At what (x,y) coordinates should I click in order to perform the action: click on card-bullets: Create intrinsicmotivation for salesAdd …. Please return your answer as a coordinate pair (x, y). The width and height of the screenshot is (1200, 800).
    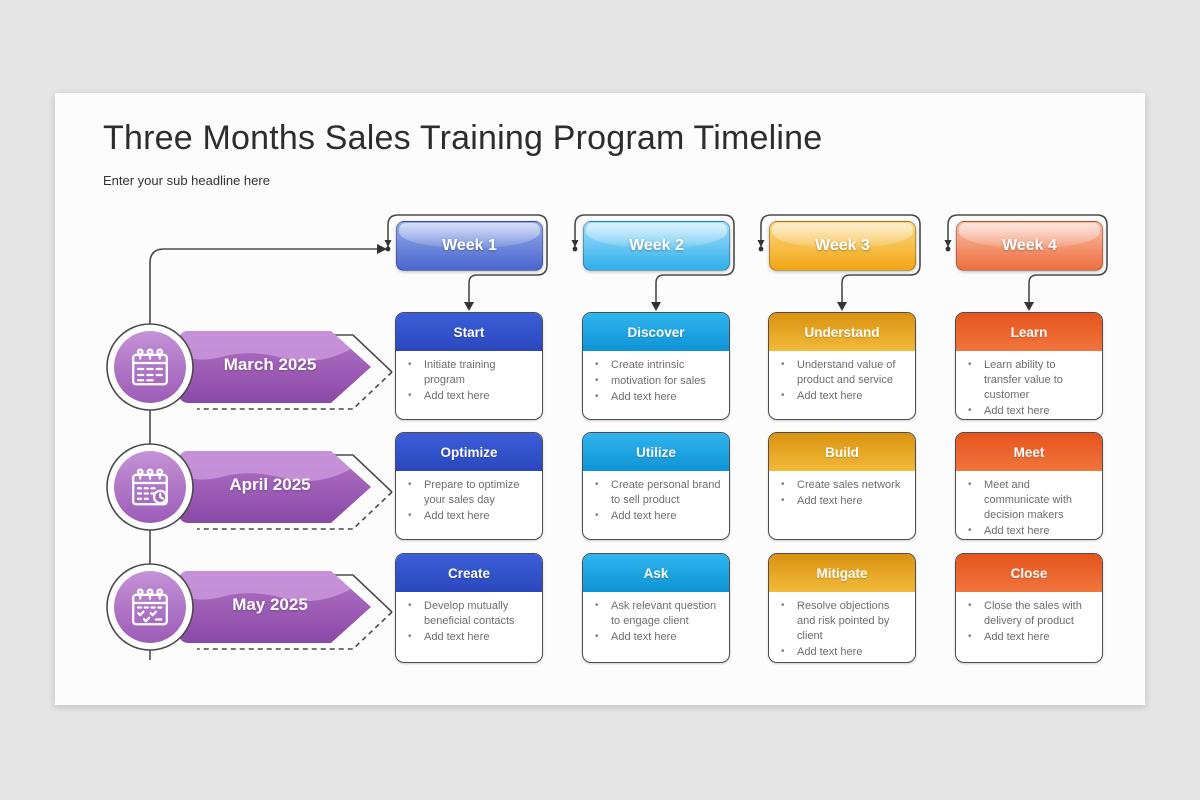
    Looking at the image, I should click on (654, 381).